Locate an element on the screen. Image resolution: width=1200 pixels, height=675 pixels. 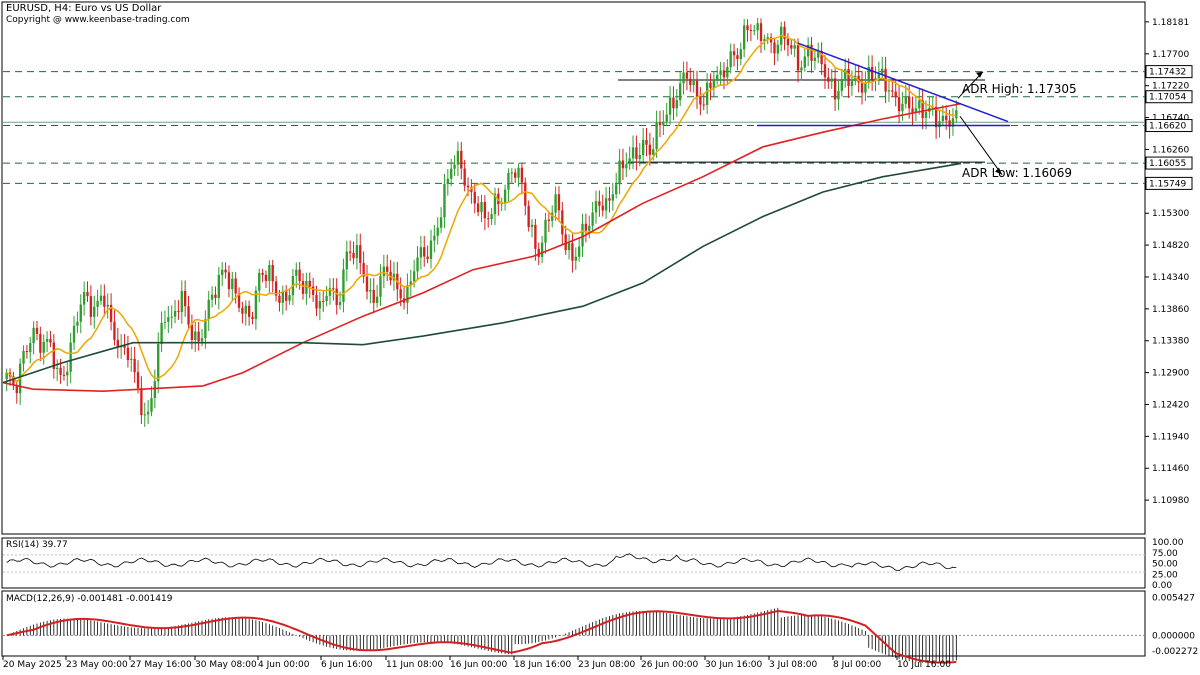
x-tick-label: 11 Jun 08:00 is located at coordinates (414, 665).